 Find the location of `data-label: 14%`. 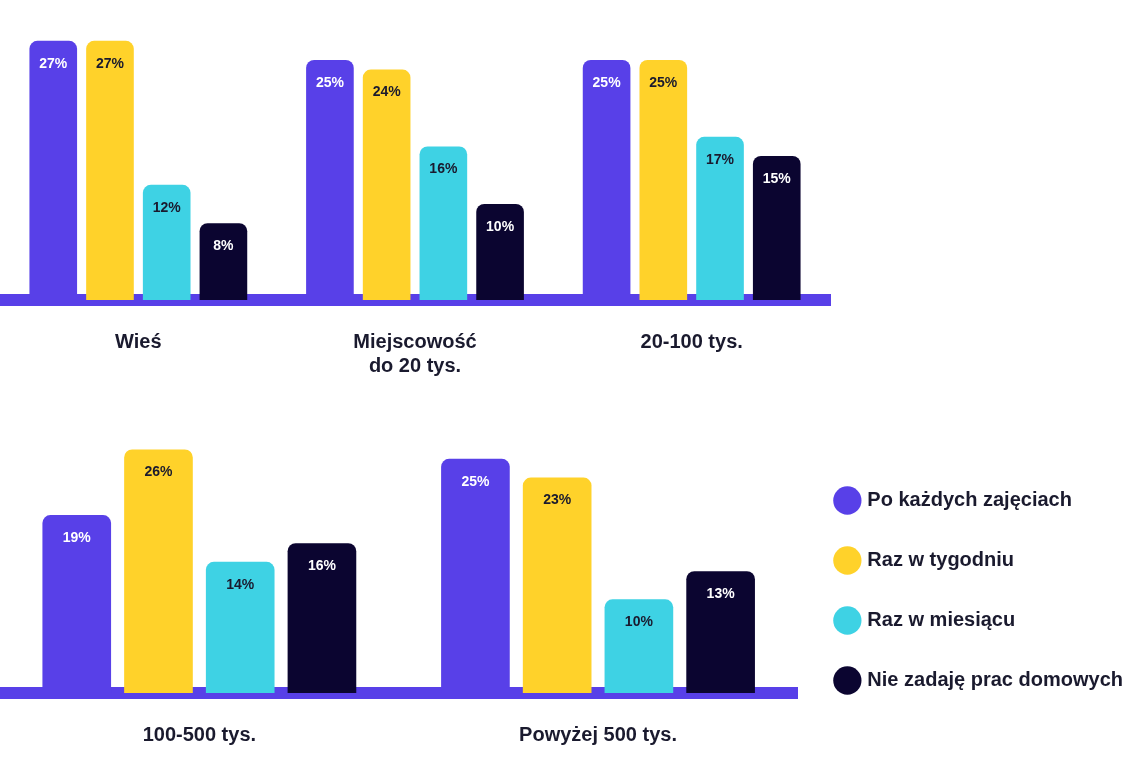

data-label: 14% is located at coordinates (240, 583).